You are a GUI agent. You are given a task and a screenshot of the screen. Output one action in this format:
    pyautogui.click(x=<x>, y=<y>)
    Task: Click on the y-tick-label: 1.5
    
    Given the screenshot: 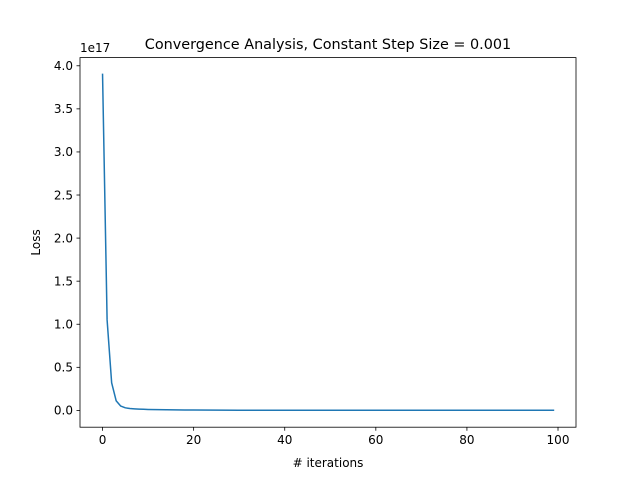 What is the action you would take?
    pyautogui.click(x=63, y=281)
    